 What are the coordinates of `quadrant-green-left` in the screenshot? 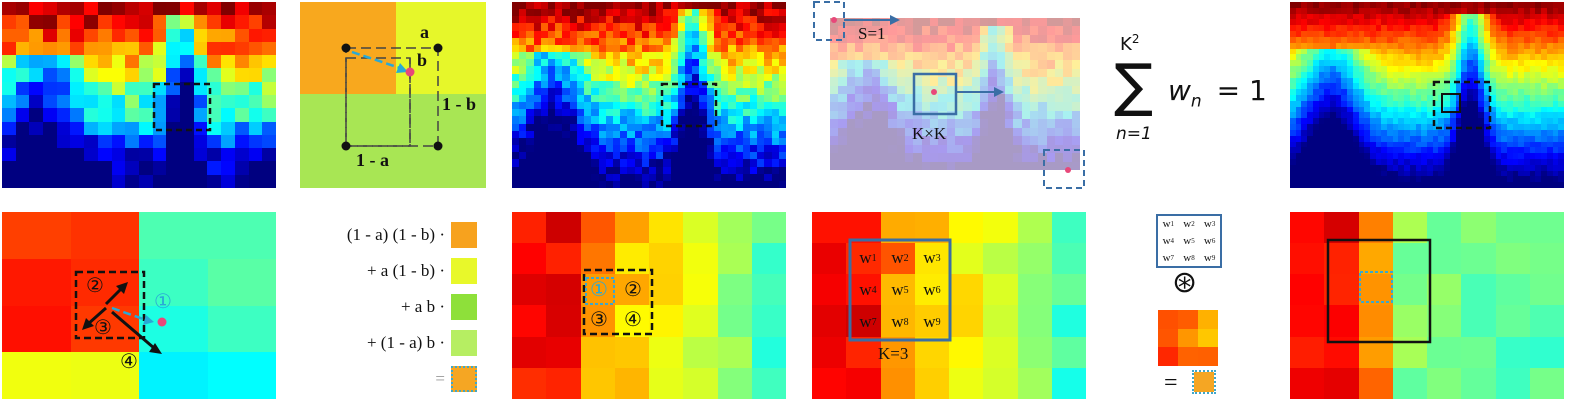 It's located at (348, 141).